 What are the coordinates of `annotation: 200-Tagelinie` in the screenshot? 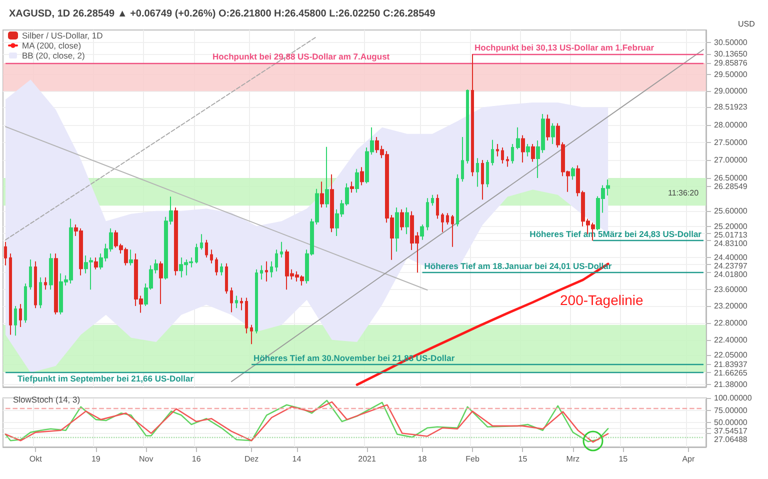 It's located at (602, 300).